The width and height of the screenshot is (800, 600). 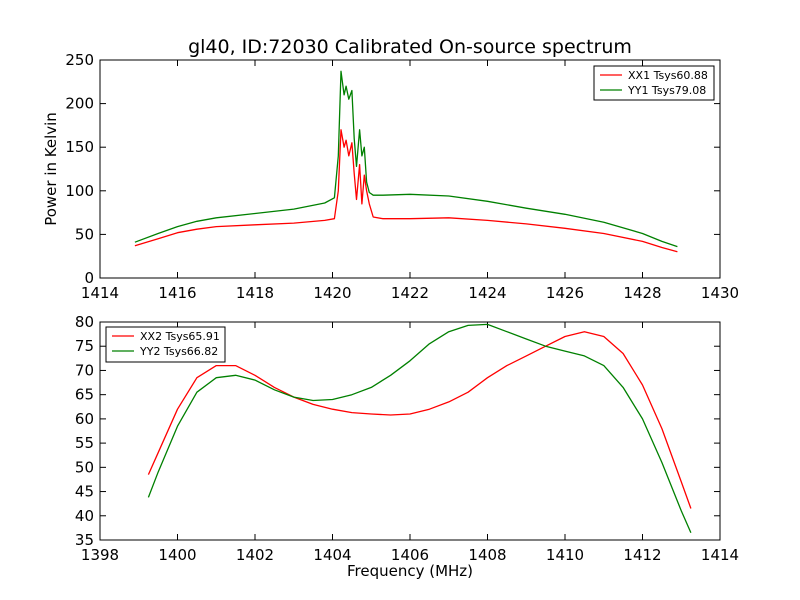 I want to click on bottom-x-tick-label: 1414, so click(x=720, y=555).